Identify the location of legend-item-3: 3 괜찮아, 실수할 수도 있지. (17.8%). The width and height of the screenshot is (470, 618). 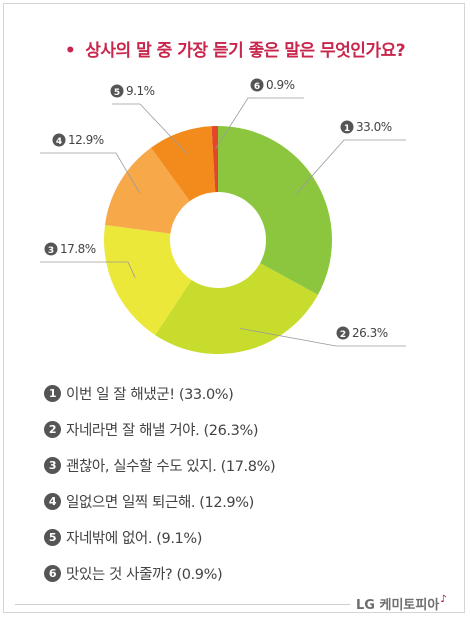
(160, 465).